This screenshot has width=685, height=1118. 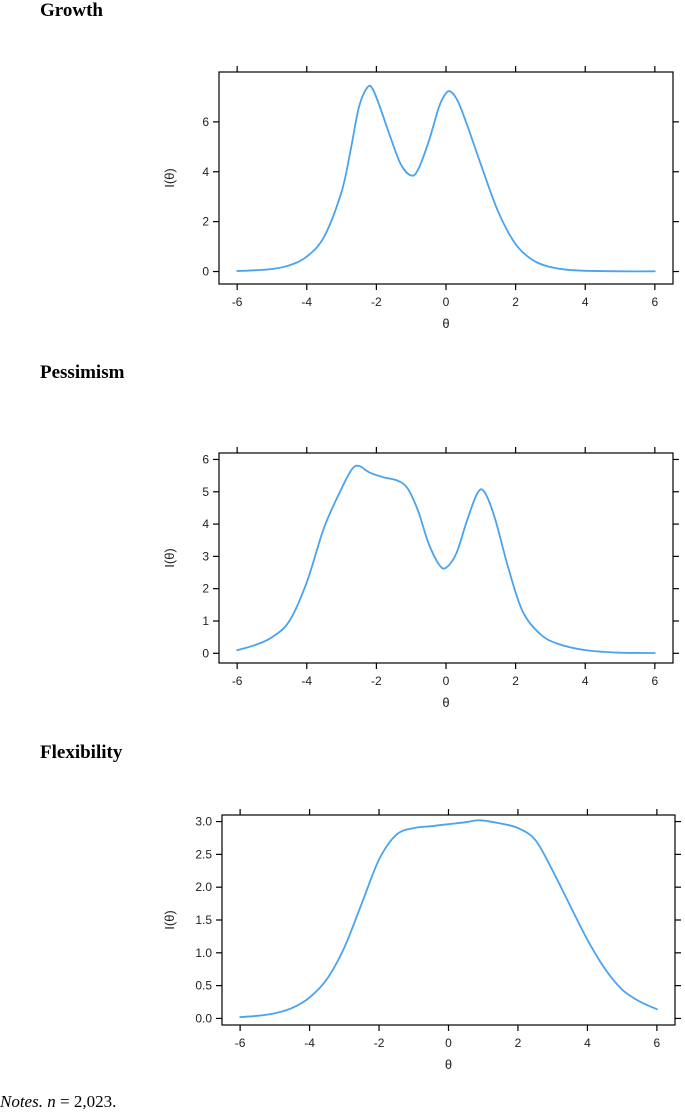 What do you see at coordinates (203, 854) in the screenshot?
I see `y-tick-label: 2.5` at bounding box center [203, 854].